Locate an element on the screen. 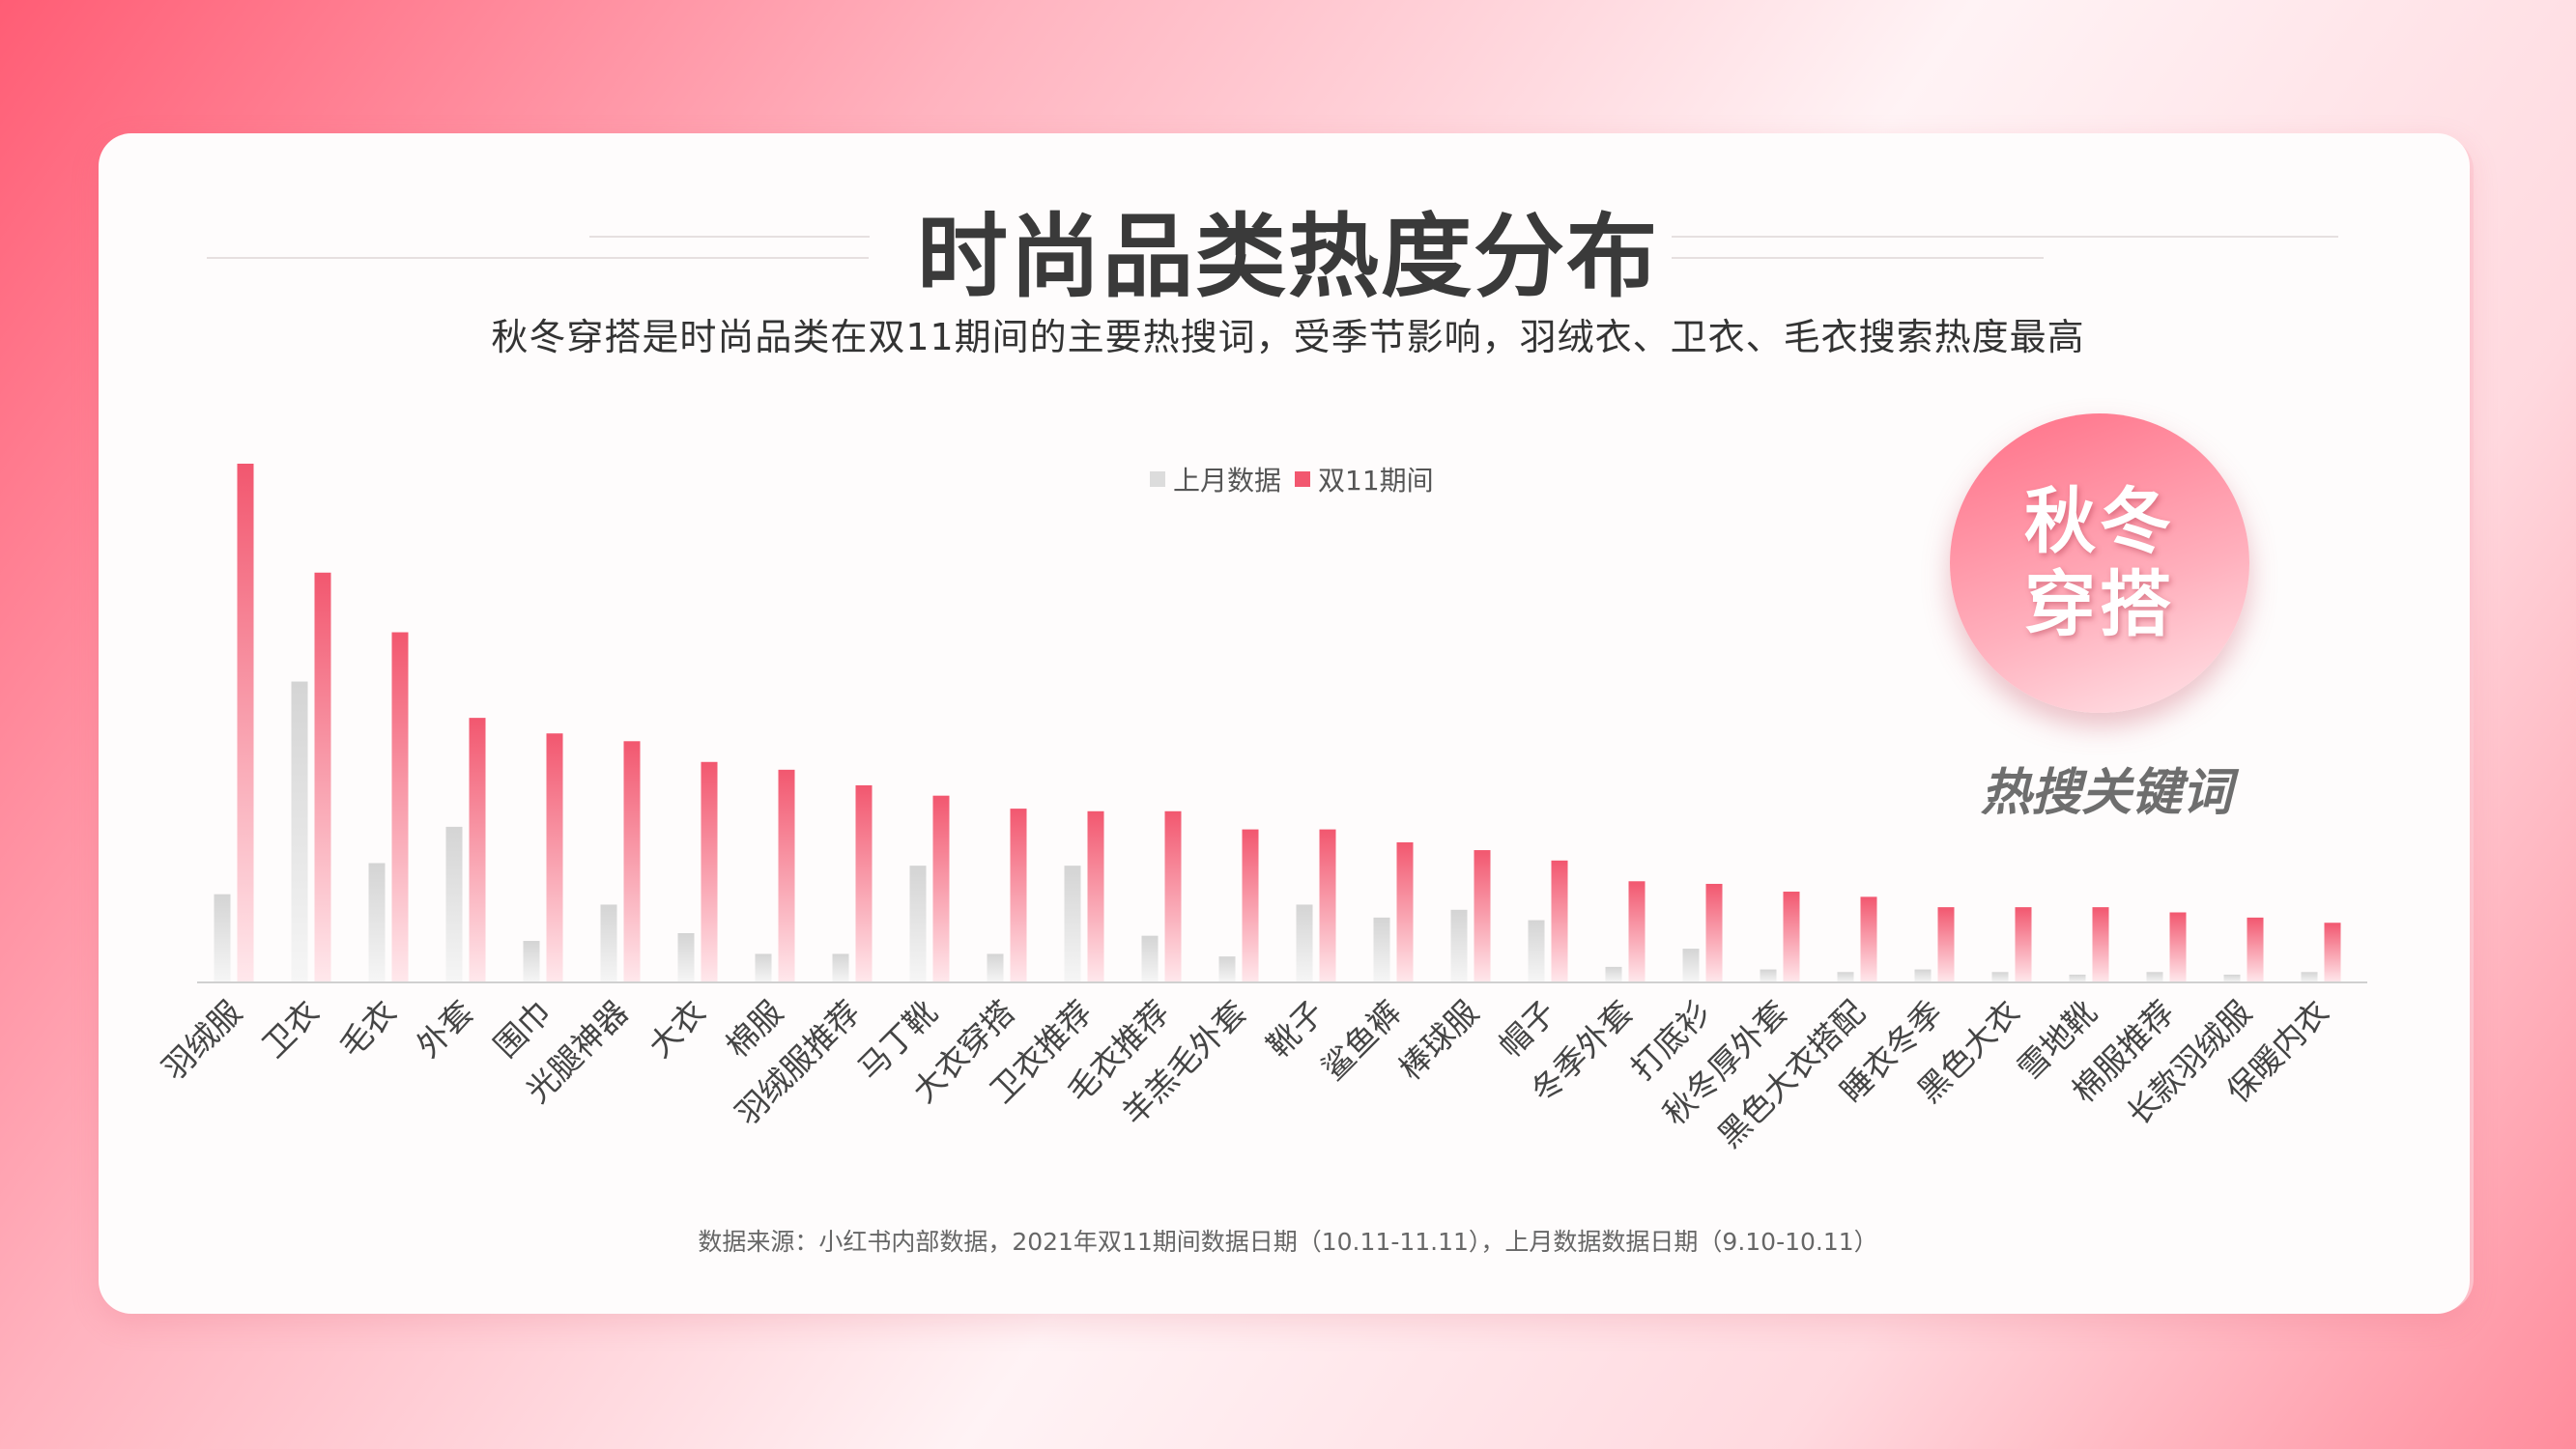  chart-legend: 上月数据 双11期间 is located at coordinates (1298, 479).